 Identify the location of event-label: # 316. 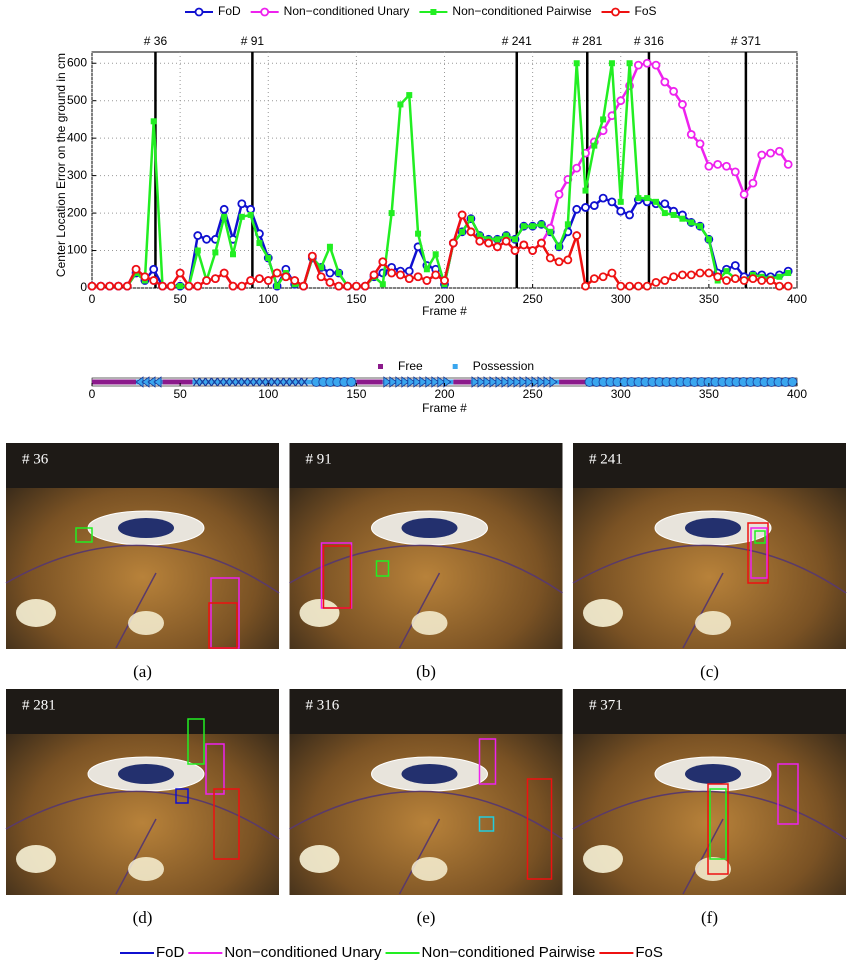
(649, 41).